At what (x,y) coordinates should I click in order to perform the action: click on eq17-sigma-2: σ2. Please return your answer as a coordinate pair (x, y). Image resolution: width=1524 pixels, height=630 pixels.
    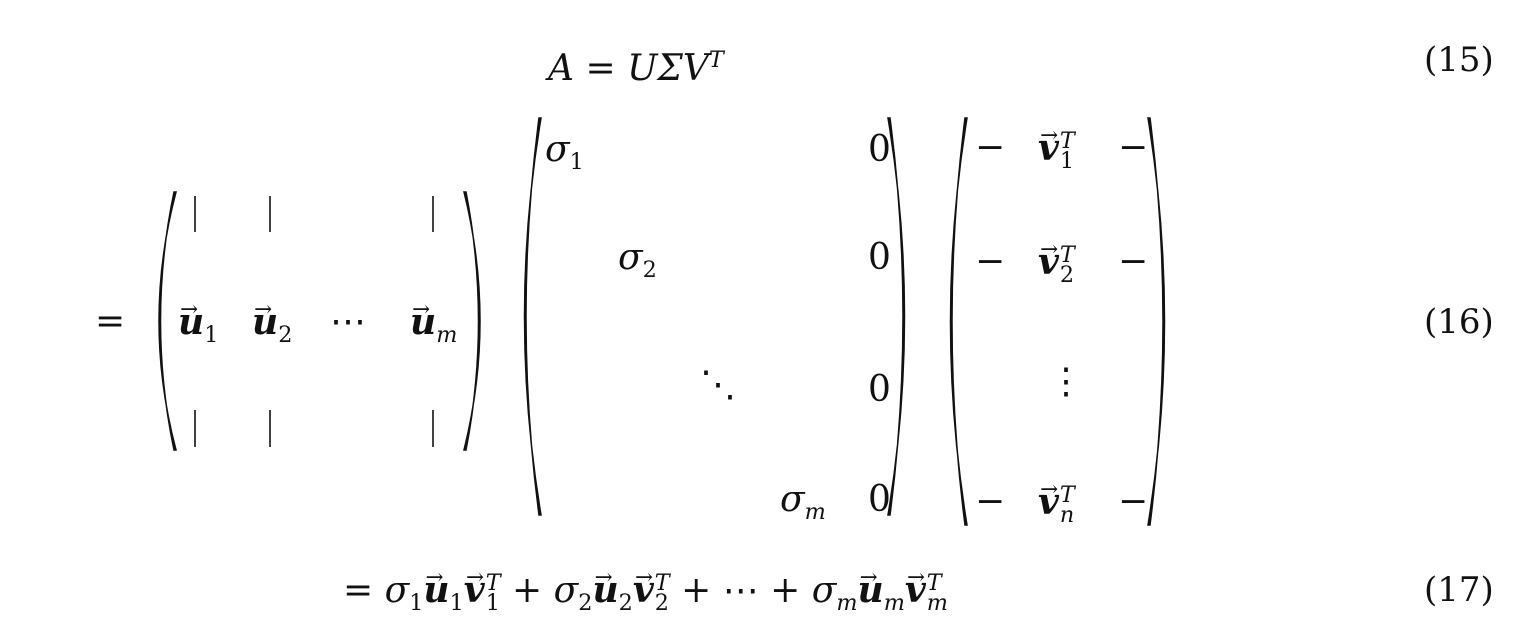
    Looking at the image, I should click on (573, 593).